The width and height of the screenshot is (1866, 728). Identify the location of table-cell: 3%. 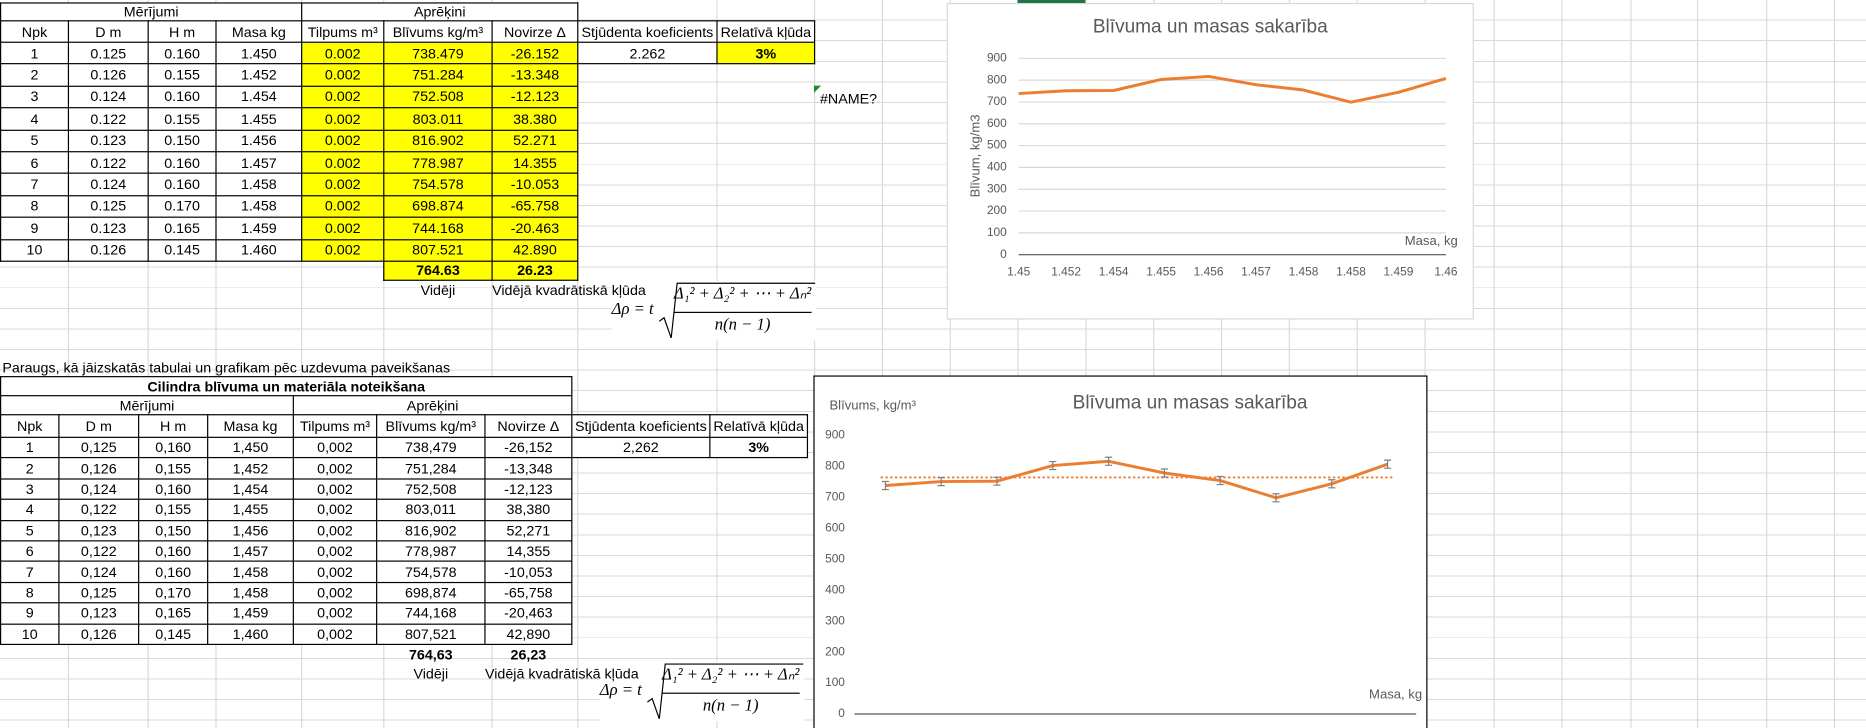
(766, 53).